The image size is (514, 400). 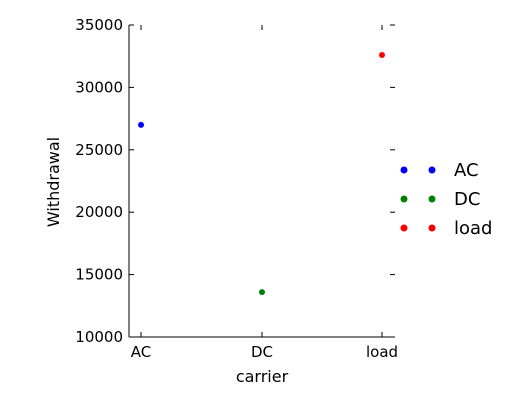 What do you see at coordinates (99, 25) in the screenshot?
I see `y-tick-label: 35000` at bounding box center [99, 25].